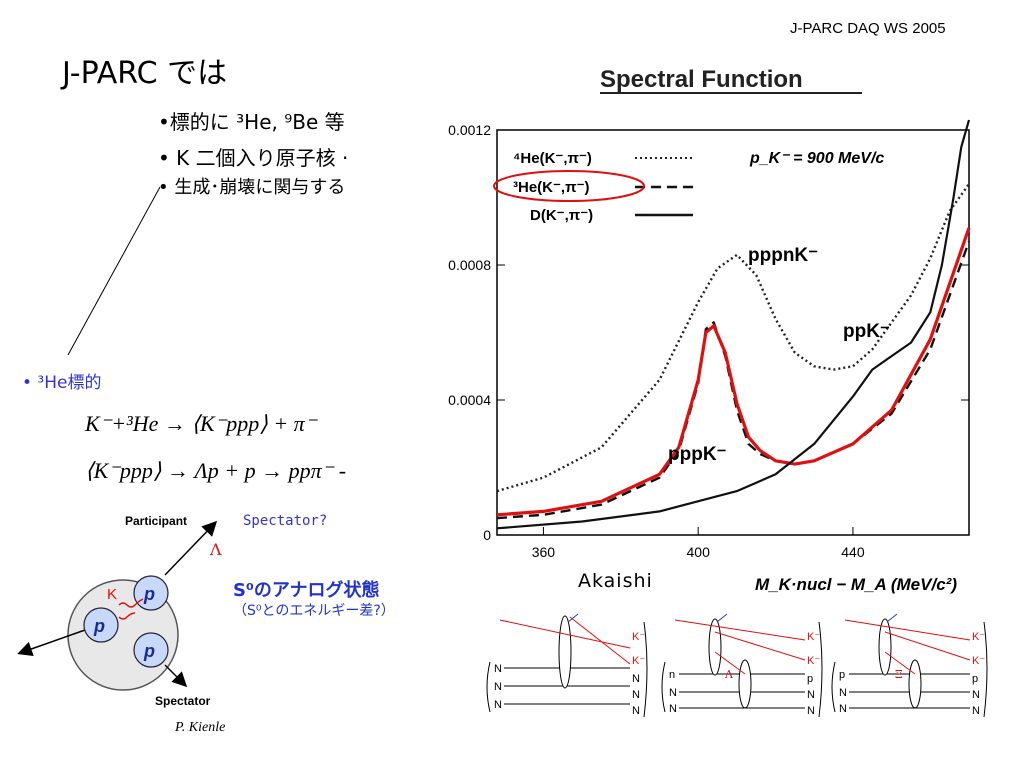  Describe the element at coordinates (978, 637) in the screenshot. I see `right-label-3-0: K⁻` at that location.